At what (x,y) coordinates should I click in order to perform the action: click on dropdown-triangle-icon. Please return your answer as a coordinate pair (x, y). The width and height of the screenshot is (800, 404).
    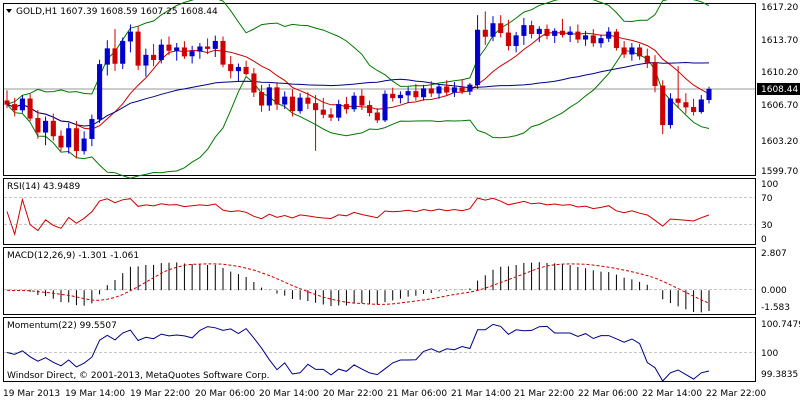
    Looking at the image, I should click on (9, 11).